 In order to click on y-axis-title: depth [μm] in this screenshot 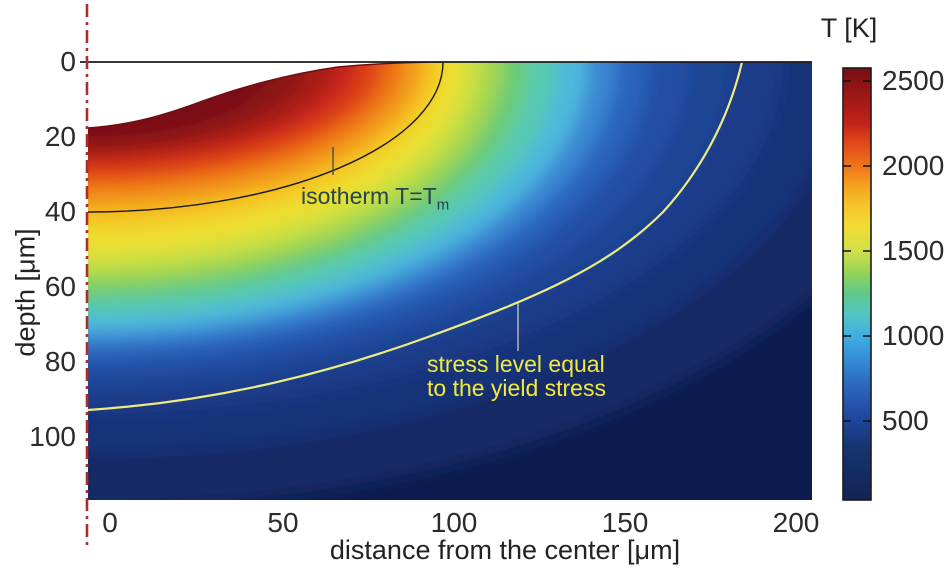, I will do `click(25, 292)`.